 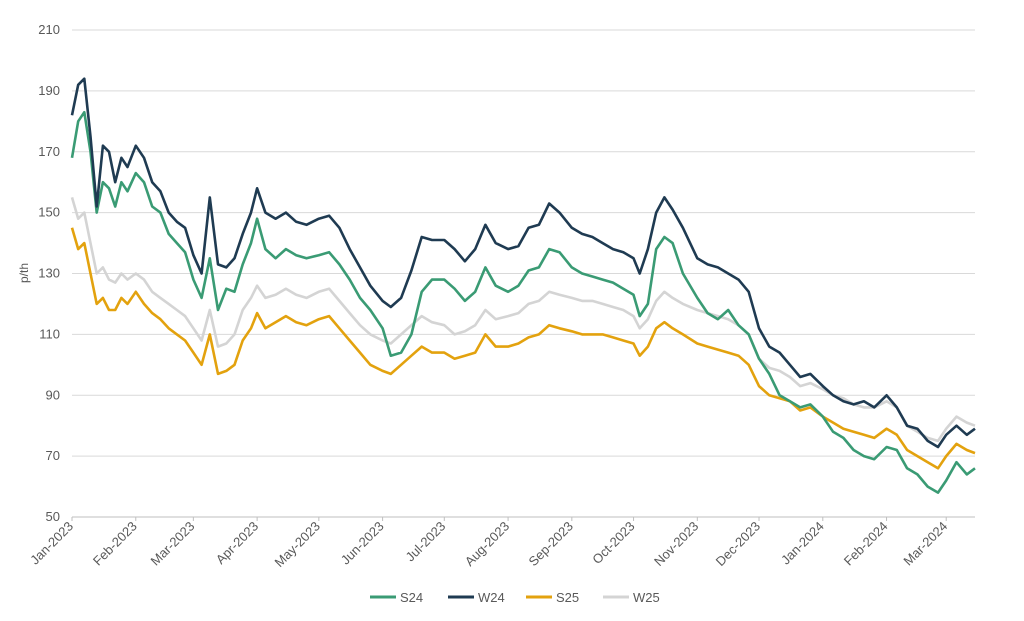 What do you see at coordinates (51, 543) in the screenshot?
I see `x-tick-label: Jan-2023` at bounding box center [51, 543].